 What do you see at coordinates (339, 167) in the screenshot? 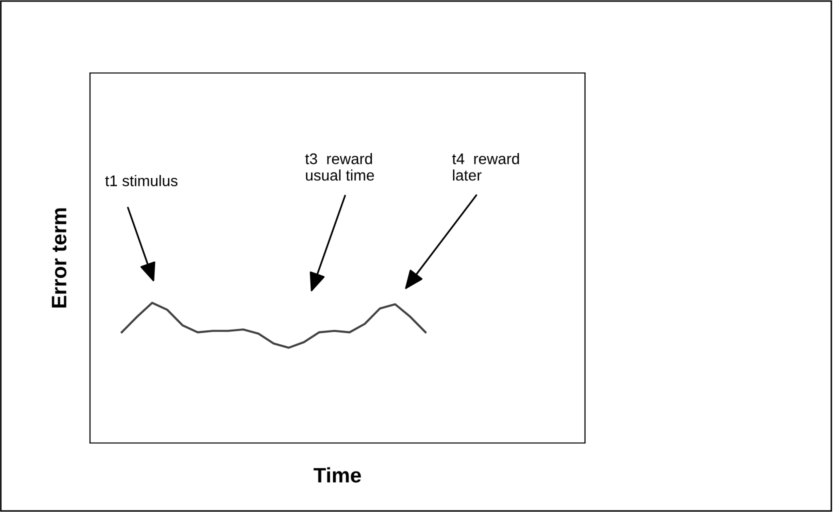
I see `text: t3 reward usual time` at bounding box center [339, 167].